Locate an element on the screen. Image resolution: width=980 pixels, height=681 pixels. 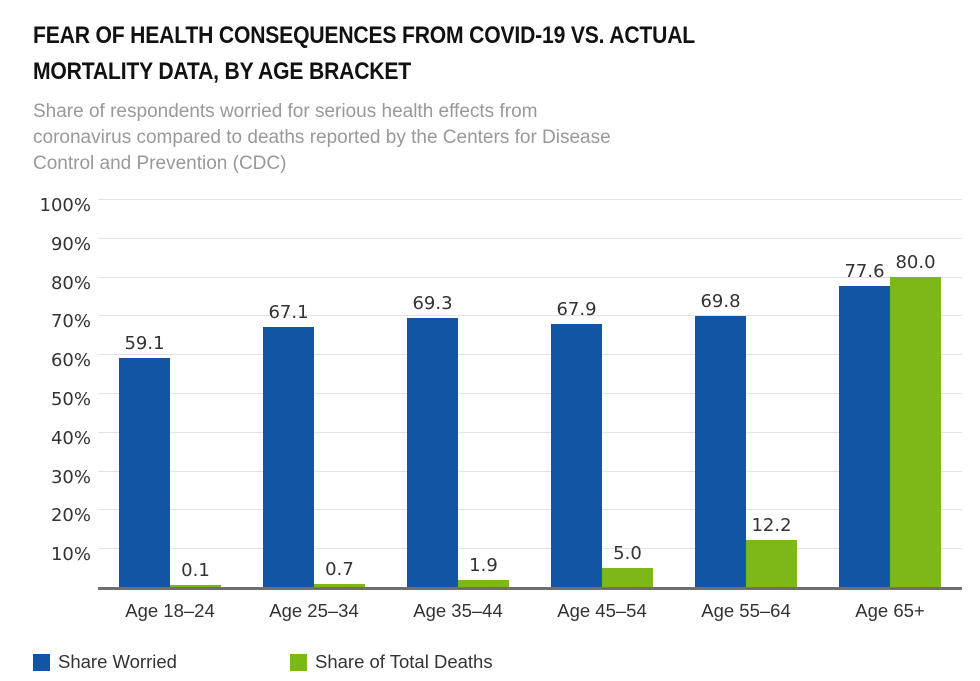
bar-share-worried: 69.3 is located at coordinates (432, 440).